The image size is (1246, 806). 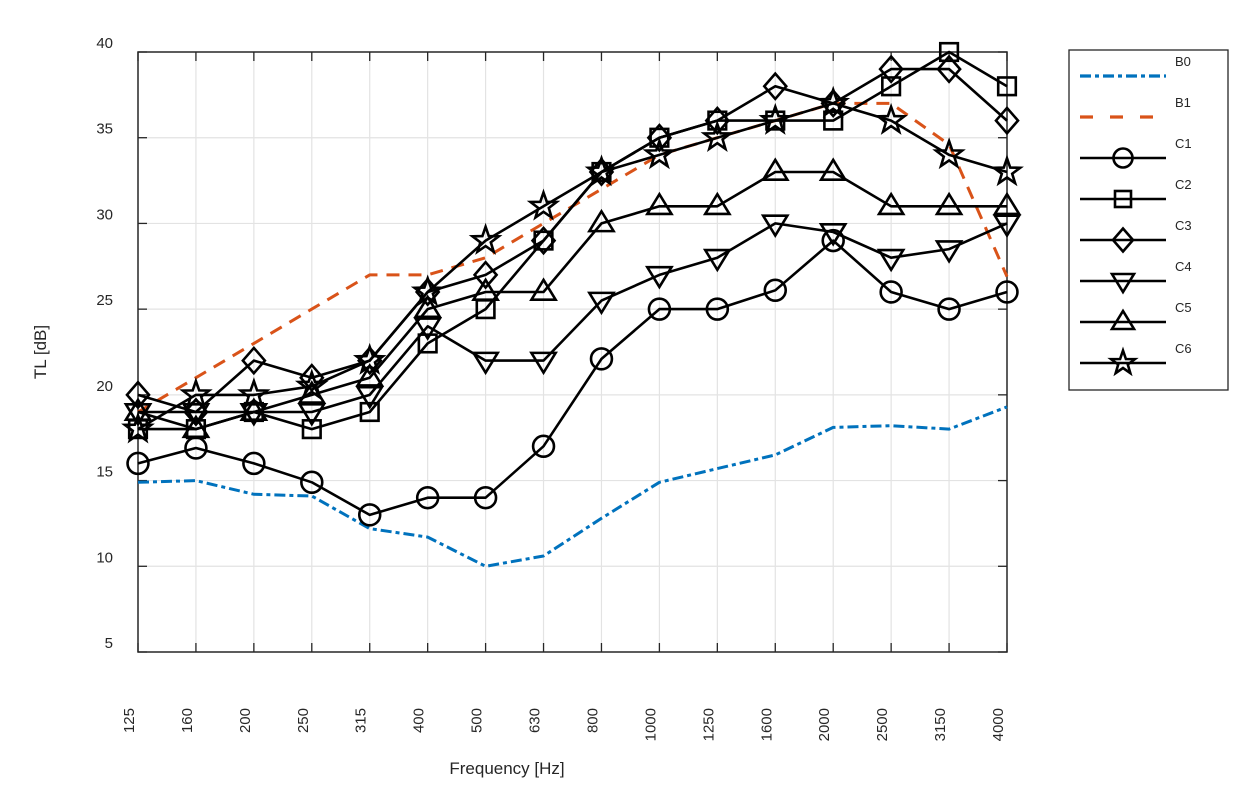 I want to click on legend-label: C6, so click(x=1183, y=348).